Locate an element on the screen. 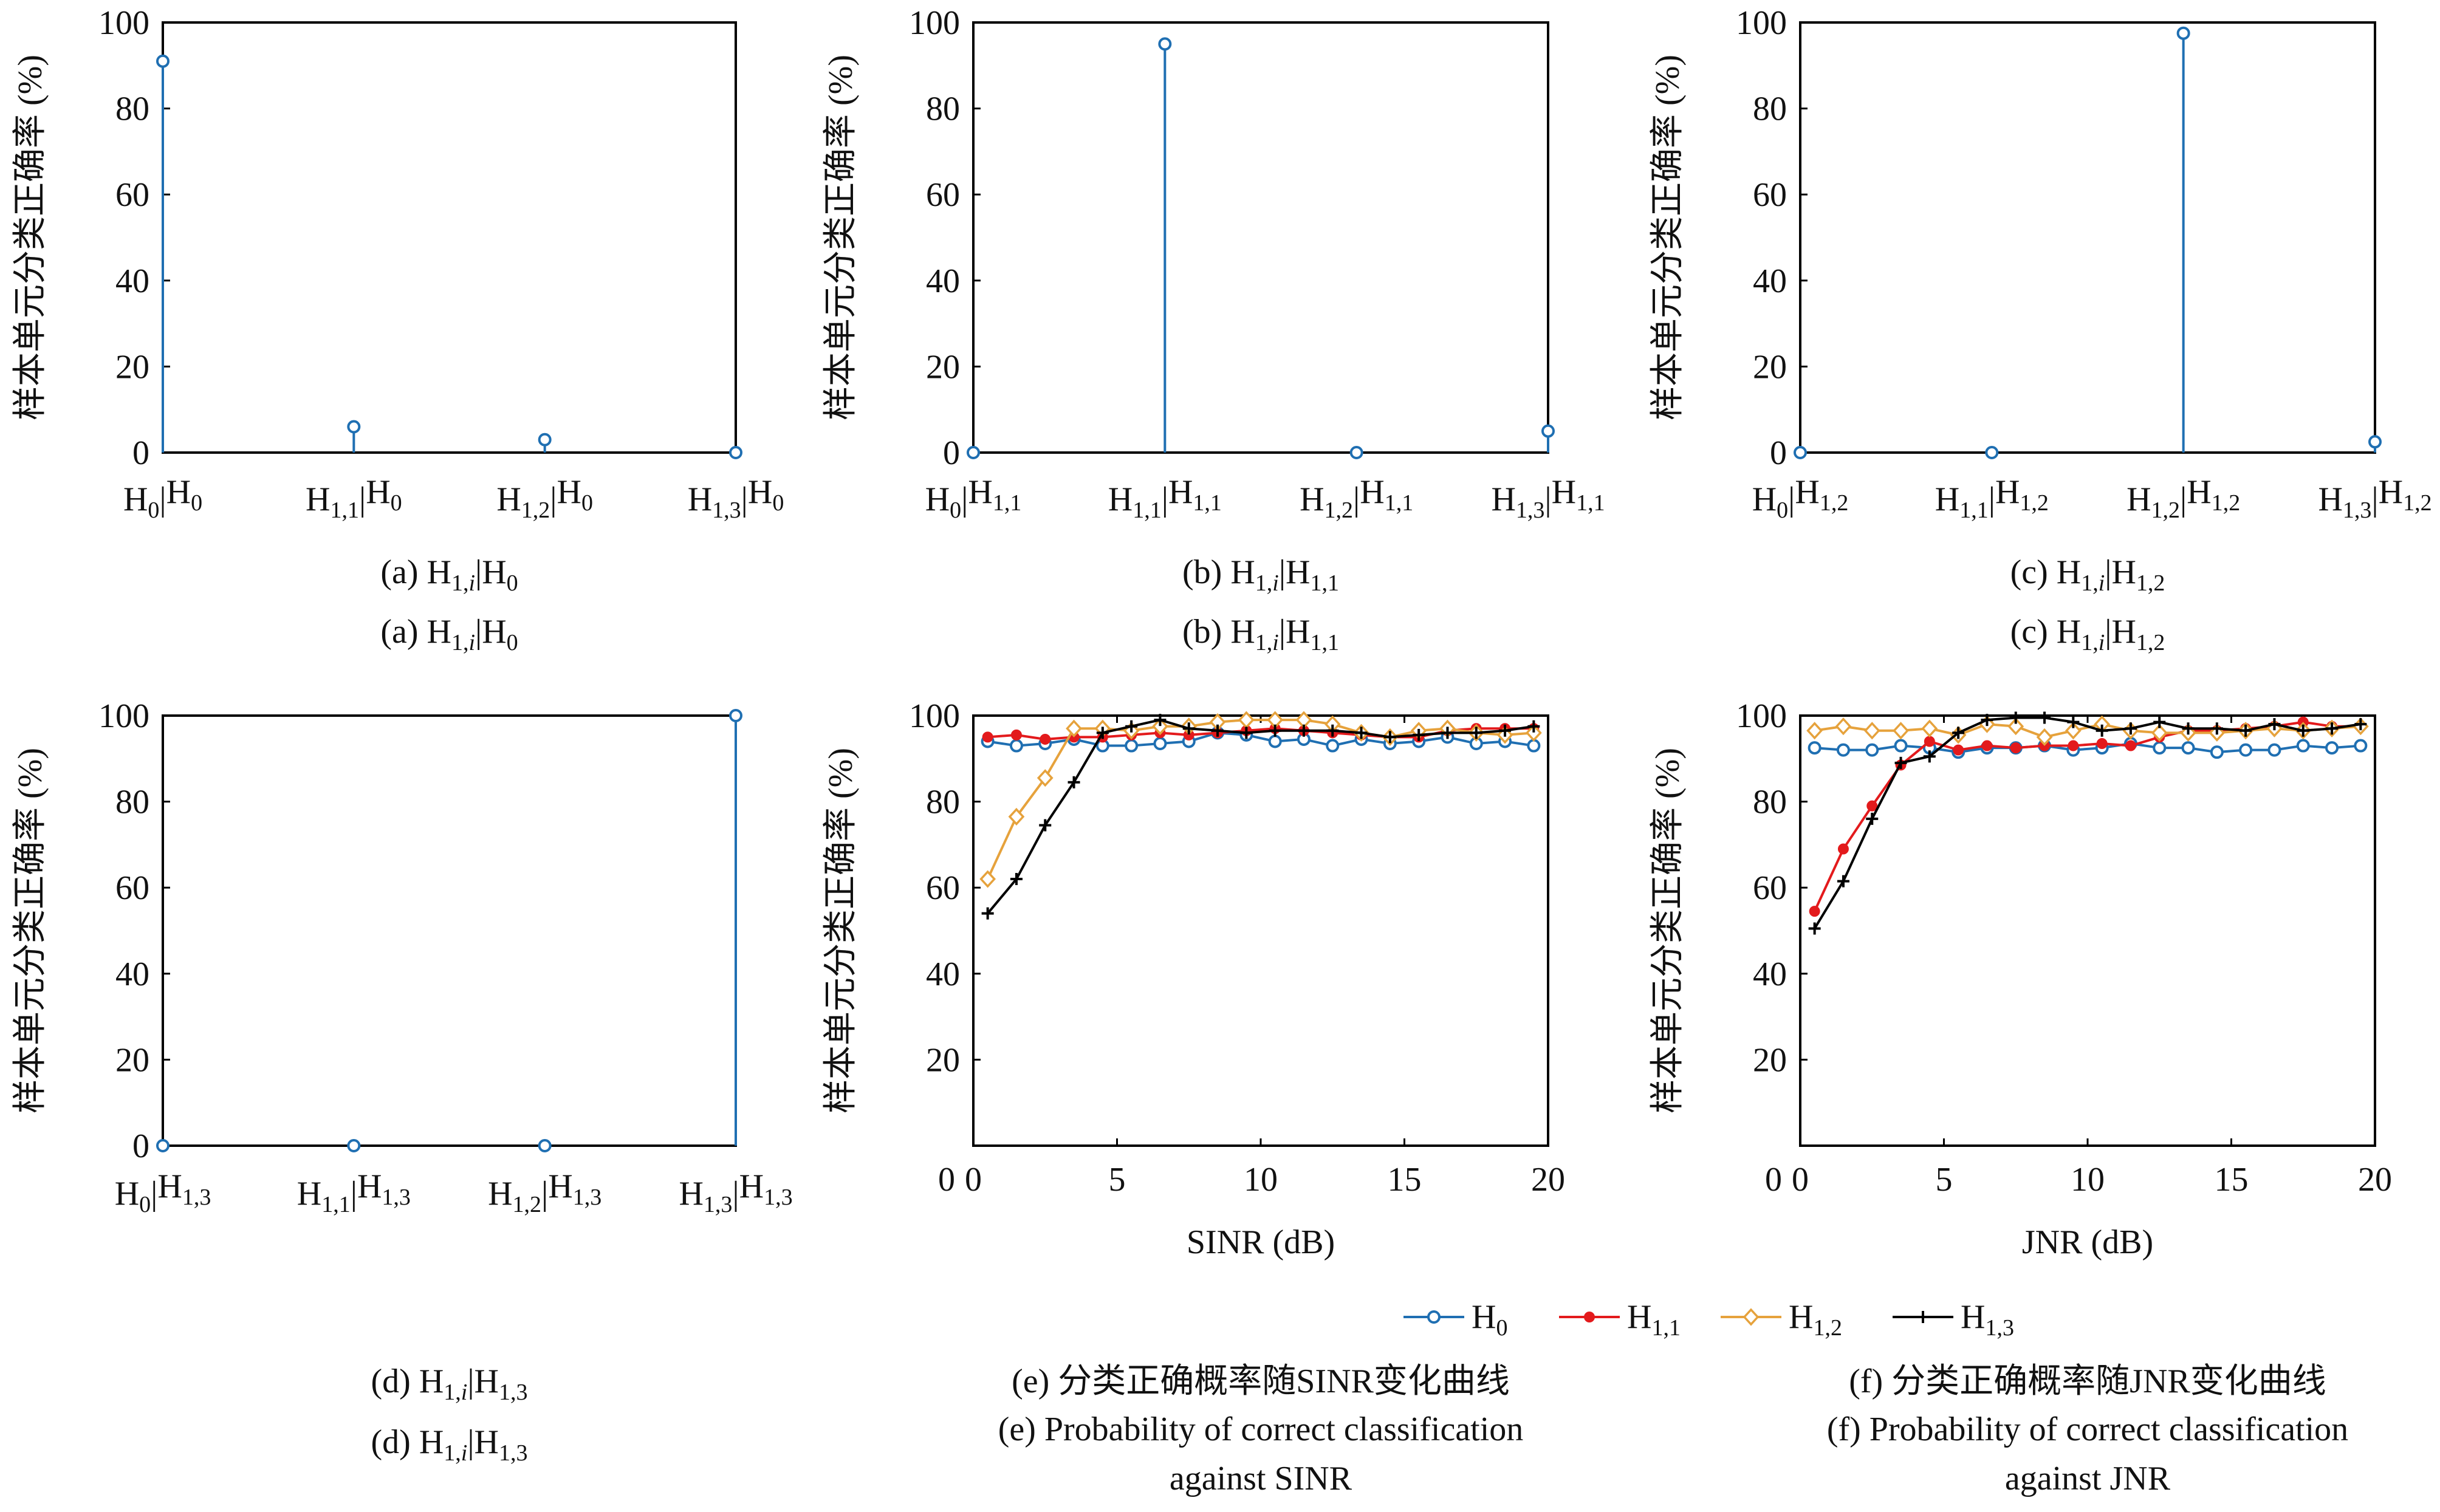 This screenshot has width=2440, height=1512. x-category-label: H1,2|H1,1 is located at coordinates (1356, 498).